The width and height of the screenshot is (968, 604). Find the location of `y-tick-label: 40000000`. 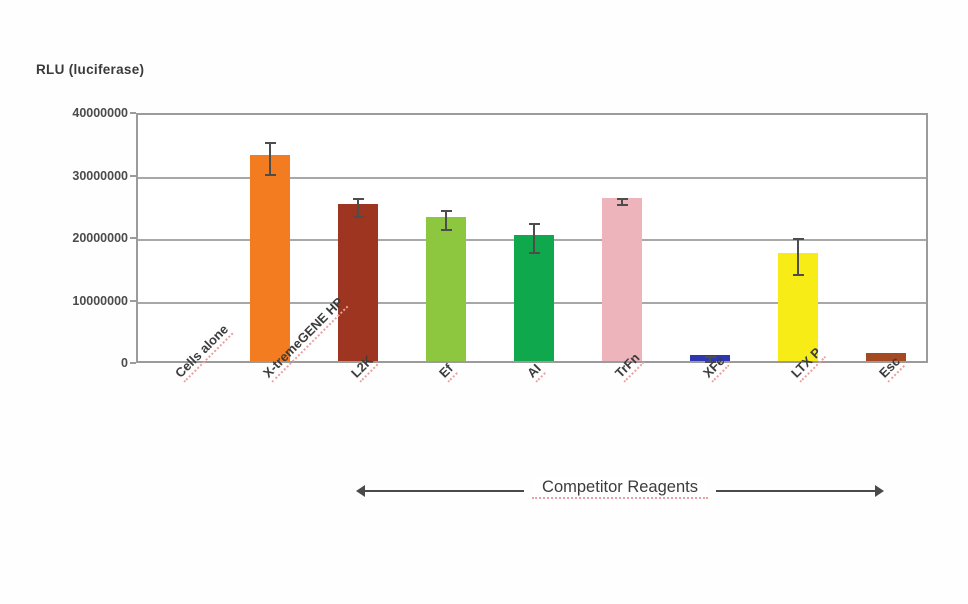

y-tick-label: 40000000 is located at coordinates (100, 113).